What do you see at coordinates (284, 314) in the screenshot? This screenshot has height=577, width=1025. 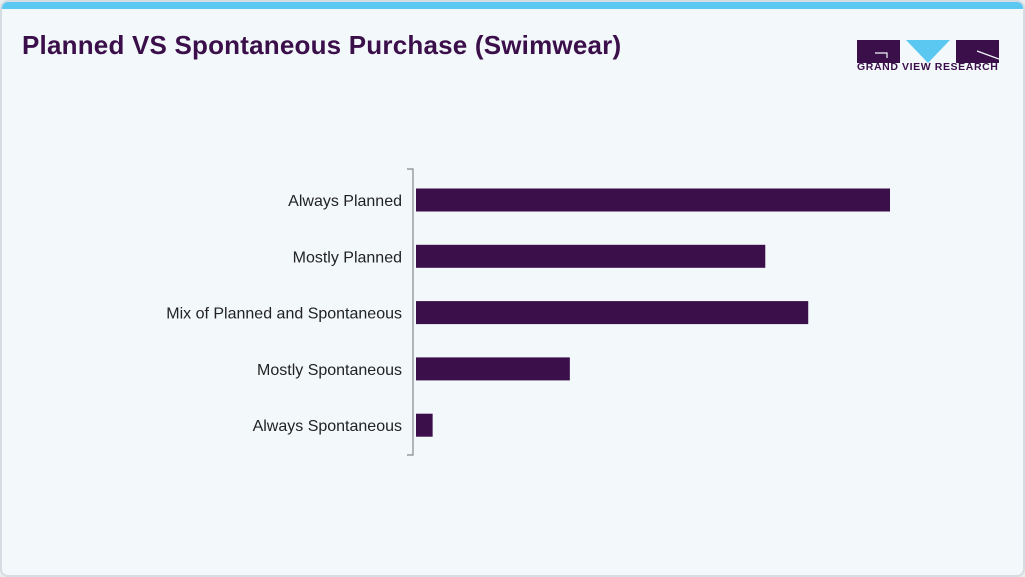 I see `category-label: Mix of Planned and Spontaneous` at bounding box center [284, 314].